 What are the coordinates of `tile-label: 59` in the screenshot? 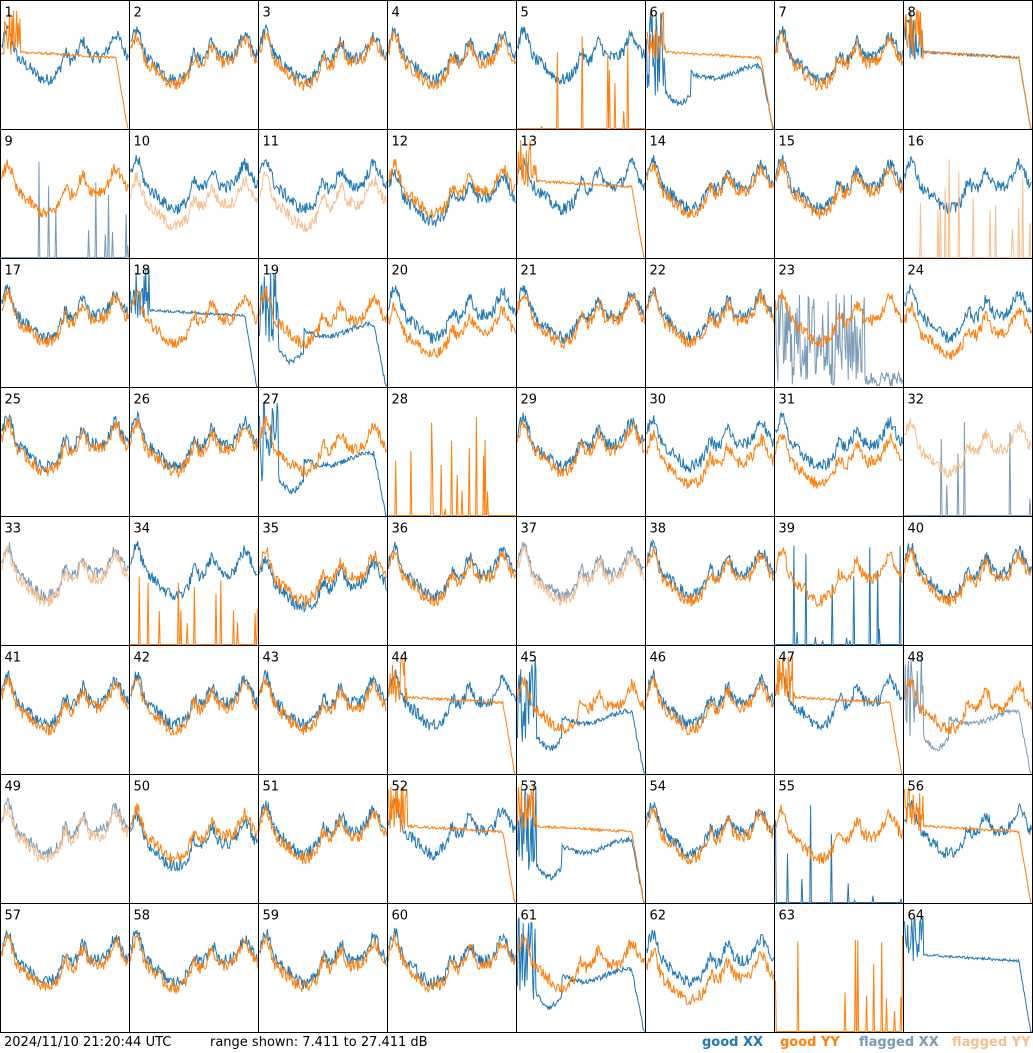 It's located at (271, 916).